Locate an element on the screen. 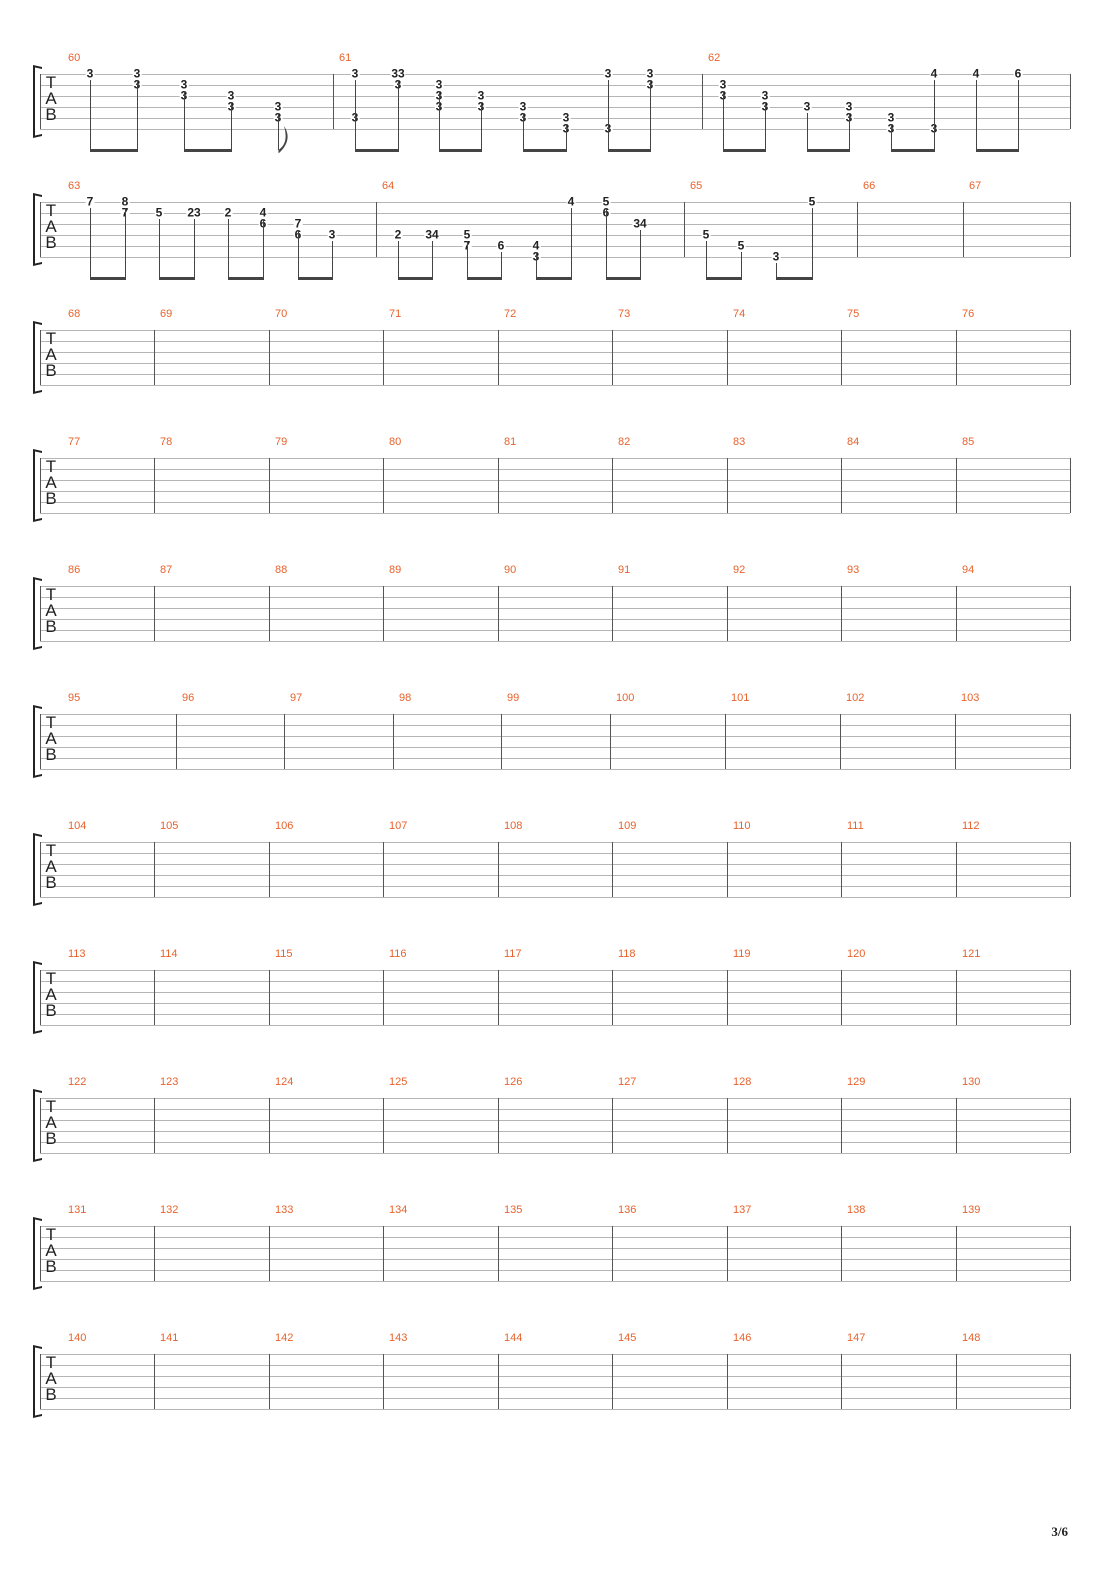 The width and height of the screenshot is (1110, 1570). measure-number: 70 is located at coordinates (281, 314).